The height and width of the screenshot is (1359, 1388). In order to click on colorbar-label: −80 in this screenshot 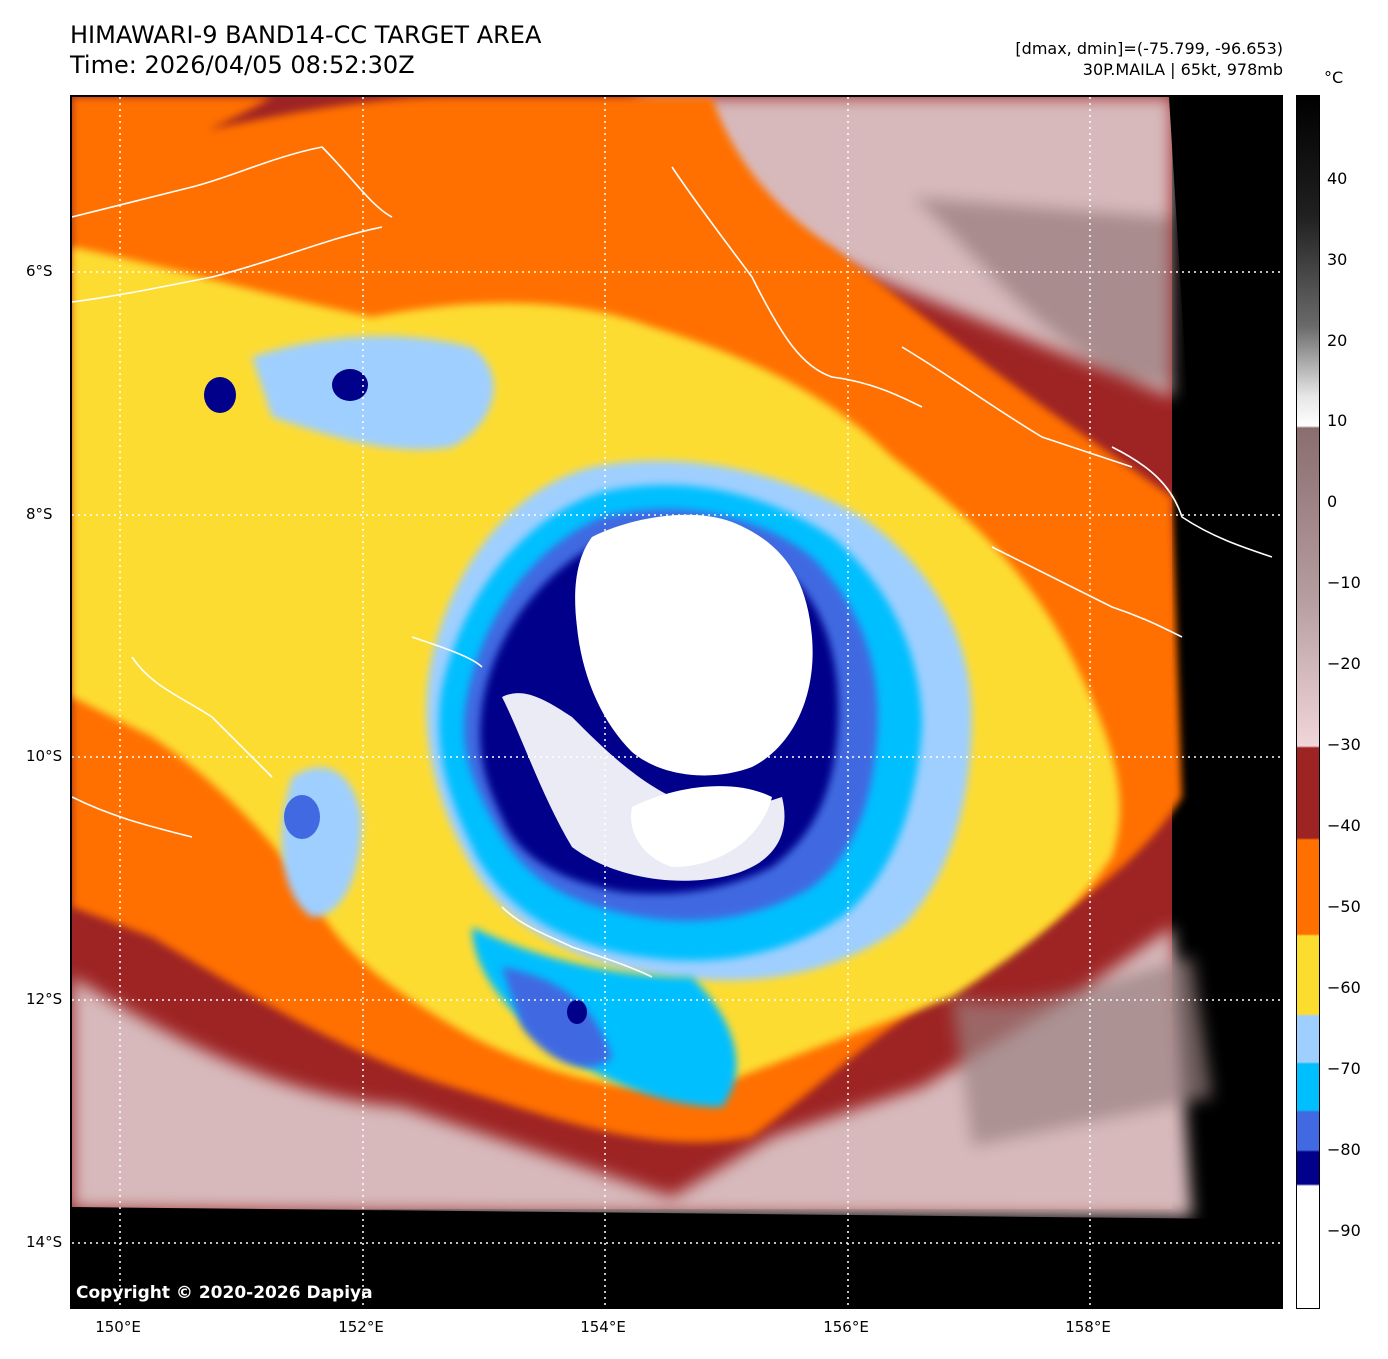, I will do `click(1344, 1149)`.